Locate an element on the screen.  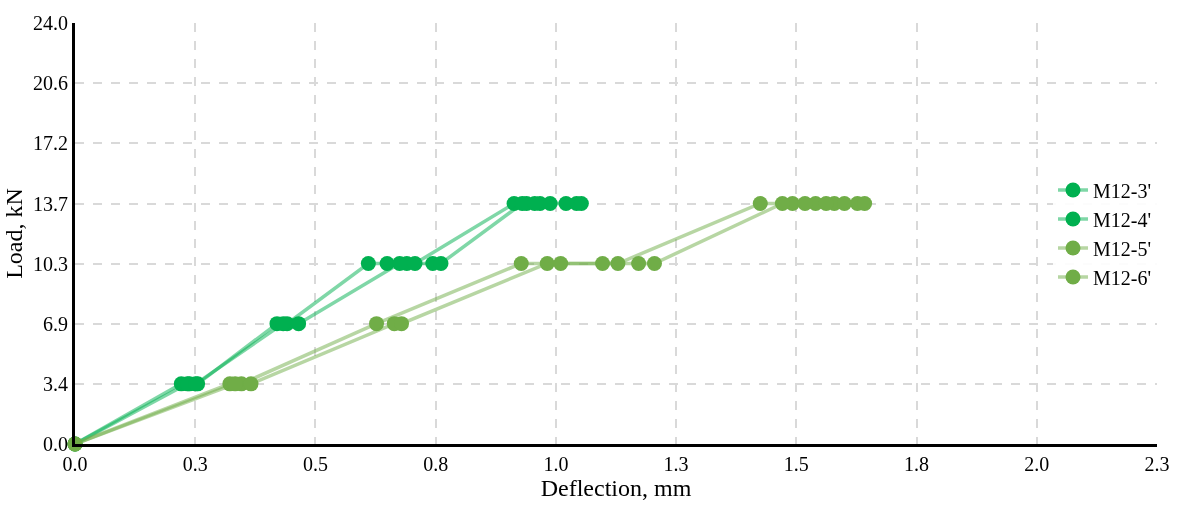
y-tick-label: 13.7 is located at coordinates (50, 203).